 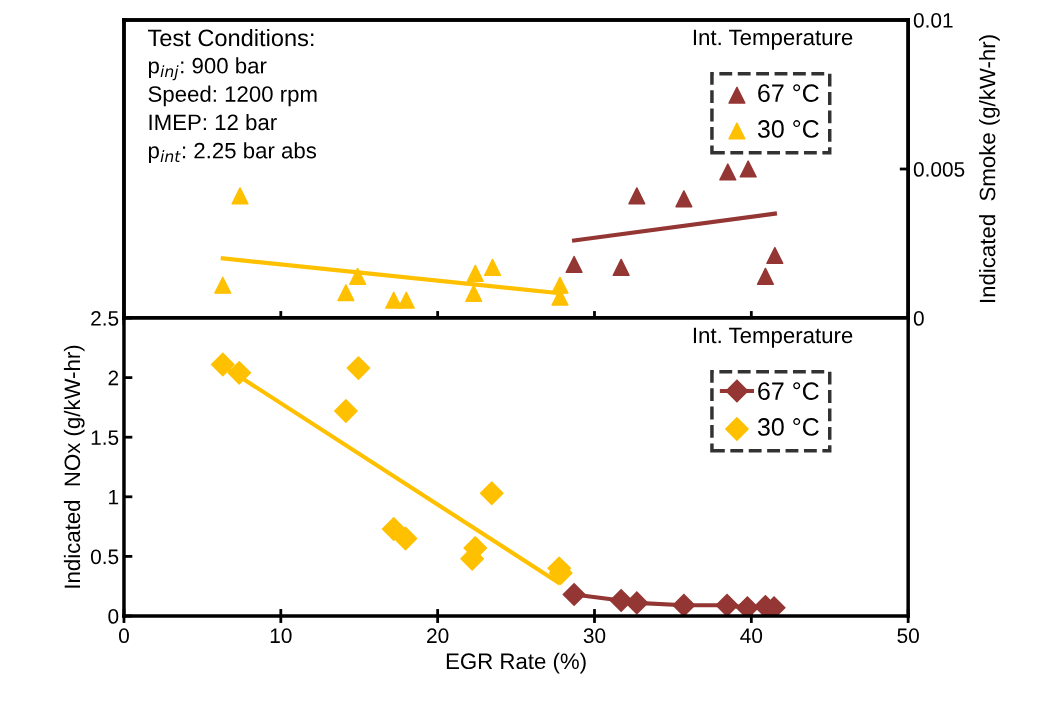 I want to click on x-axis-title: EGR Rate (%), so click(x=516, y=663).